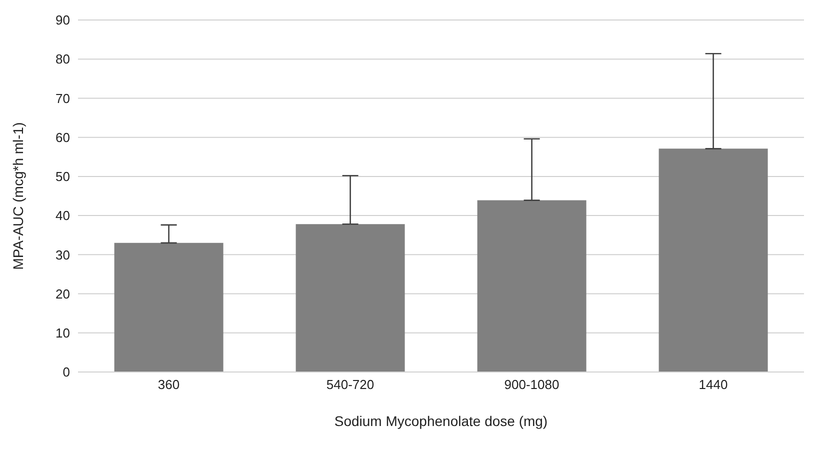 The image size is (822, 450). I want to click on y-tick-label: 40, so click(63, 216).